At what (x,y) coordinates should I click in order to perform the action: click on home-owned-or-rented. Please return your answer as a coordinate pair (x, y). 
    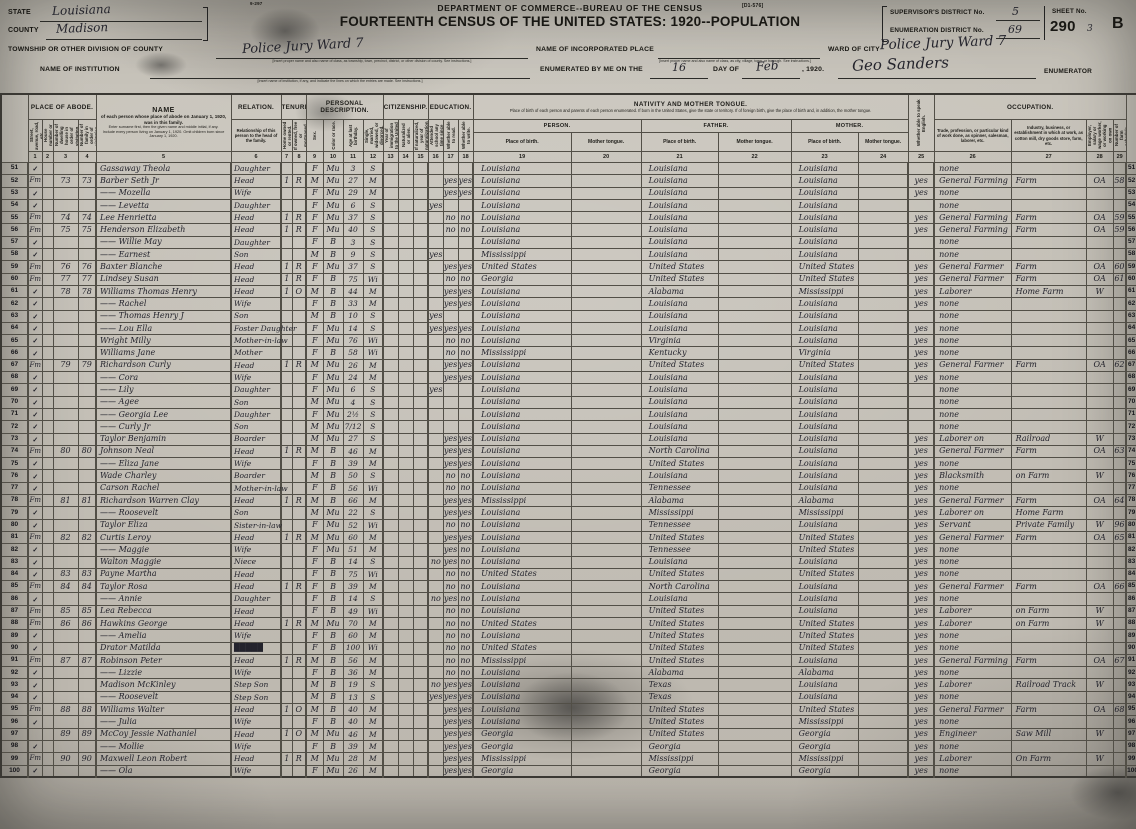
    Looking at the image, I should click on (286, 771).